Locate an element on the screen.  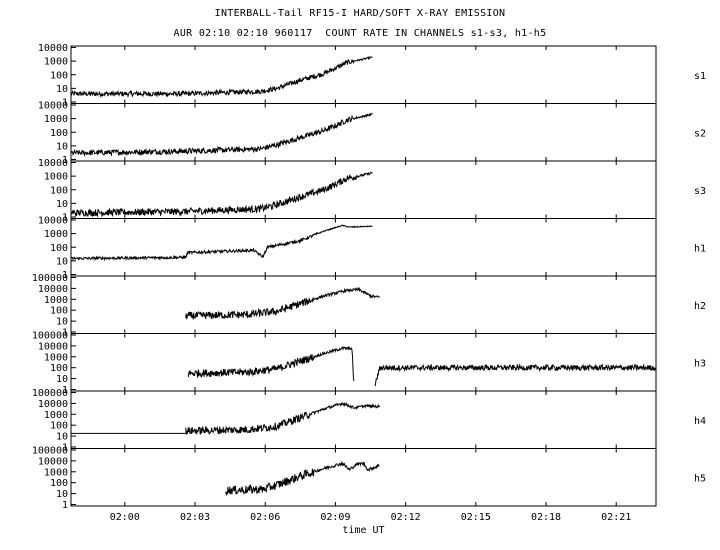
series-h4 is located at coordinates (283, 418).